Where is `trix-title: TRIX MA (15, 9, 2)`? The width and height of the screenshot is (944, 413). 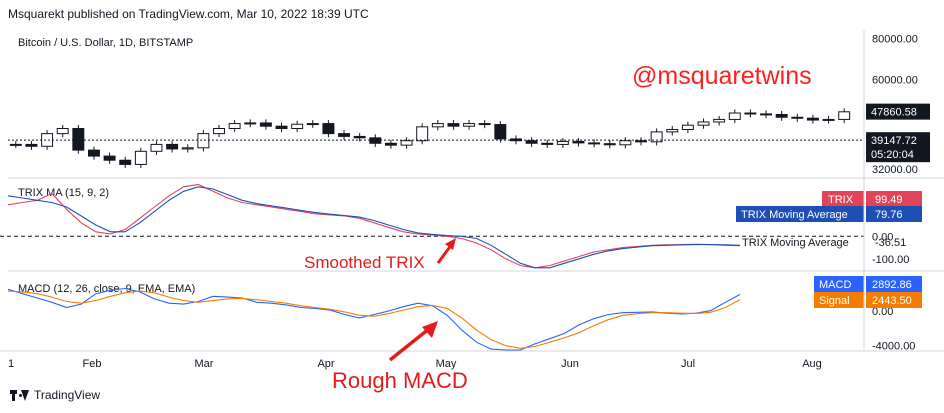
trix-title: TRIX MA (15, 9, 2) is located at coordinates (63, 193).